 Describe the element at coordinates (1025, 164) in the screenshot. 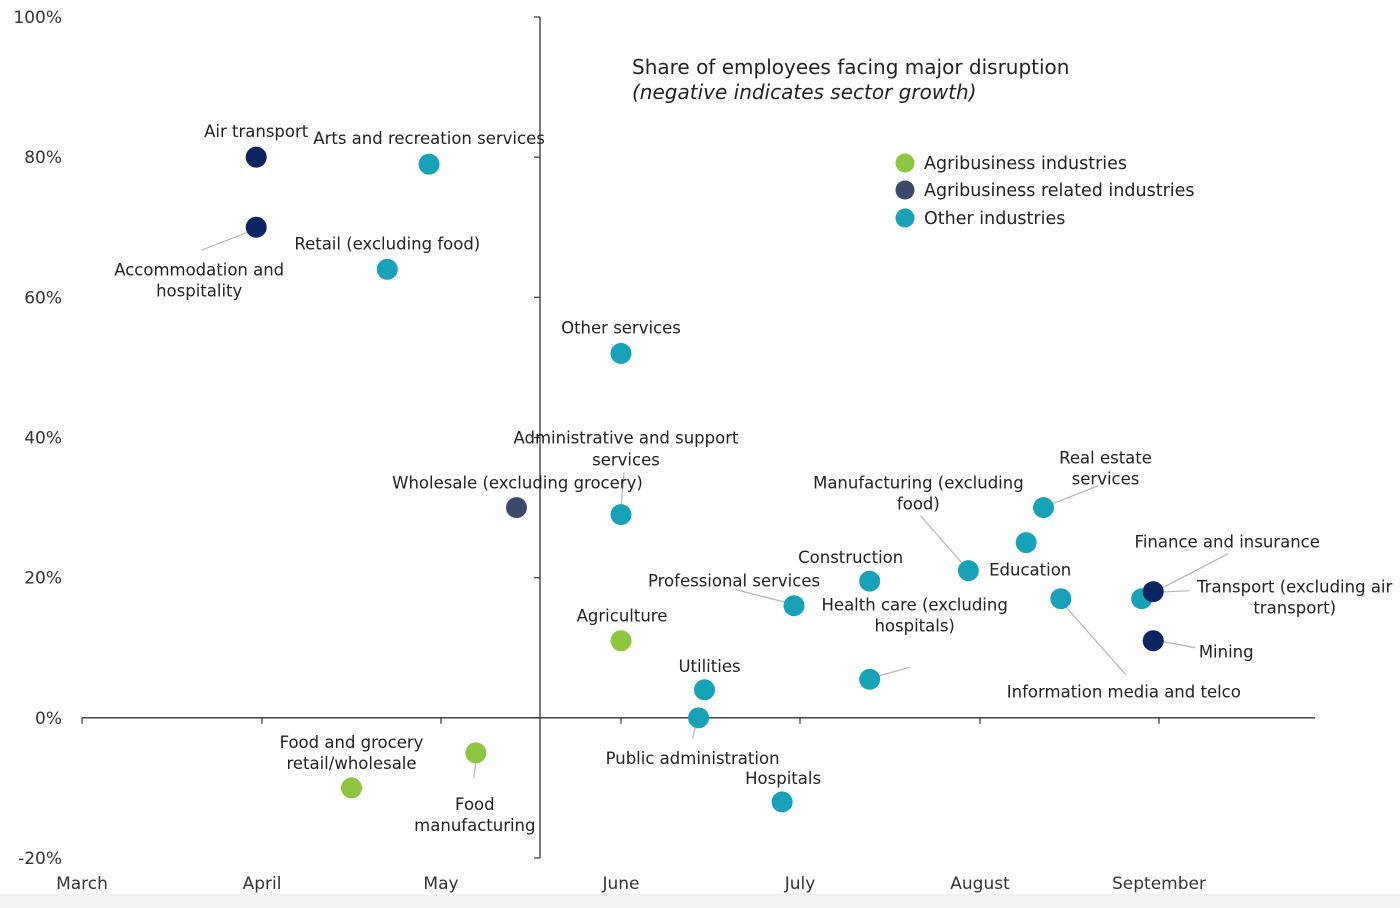

I see `legend-label: Agribusiness industries` at that location.